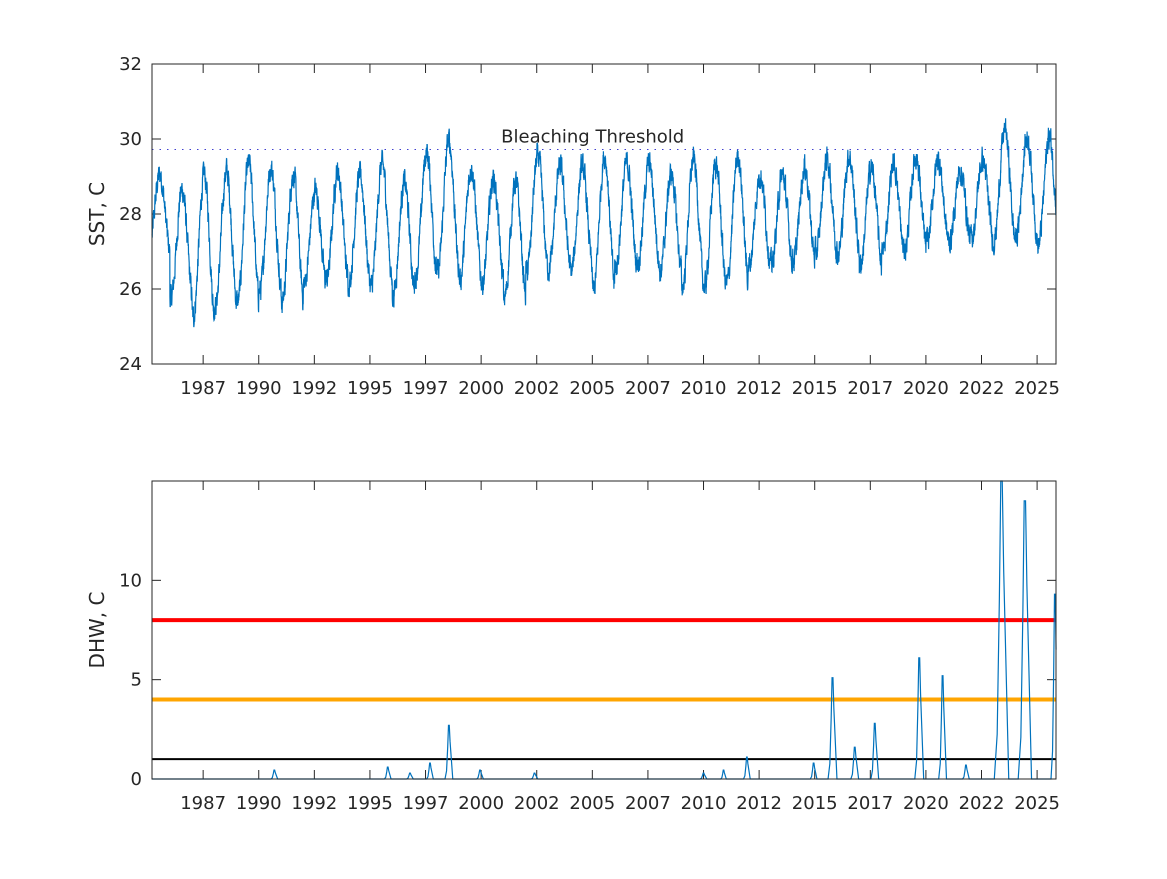  Describe the element at coordinates (136, 680) in the screenshot. I see `y-tick-label: 5` at that location.